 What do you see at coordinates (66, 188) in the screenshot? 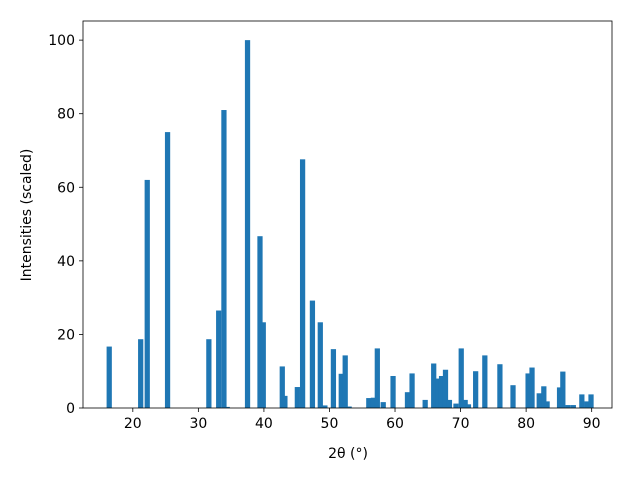
I see `y-tick-label: 60` at bounding box center [66, 188].